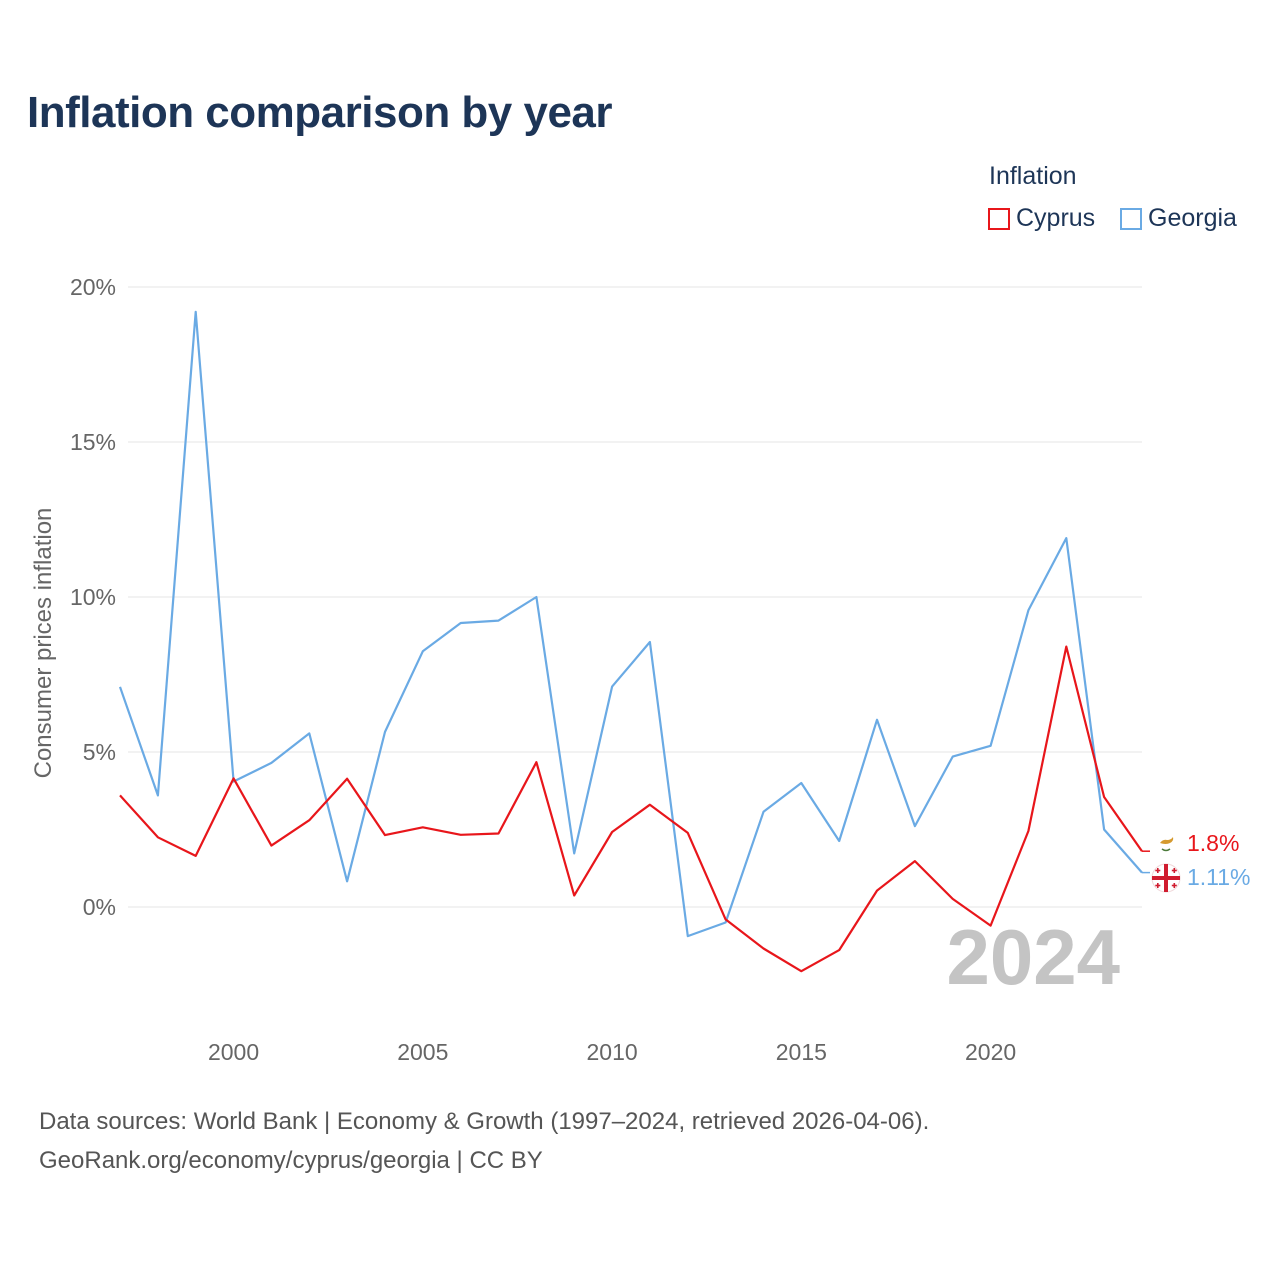  What do you see at coordinates (320, 112) in the screenshot?
I see `page-title: Inflation comparison by year` at bounding box center [320, 112].